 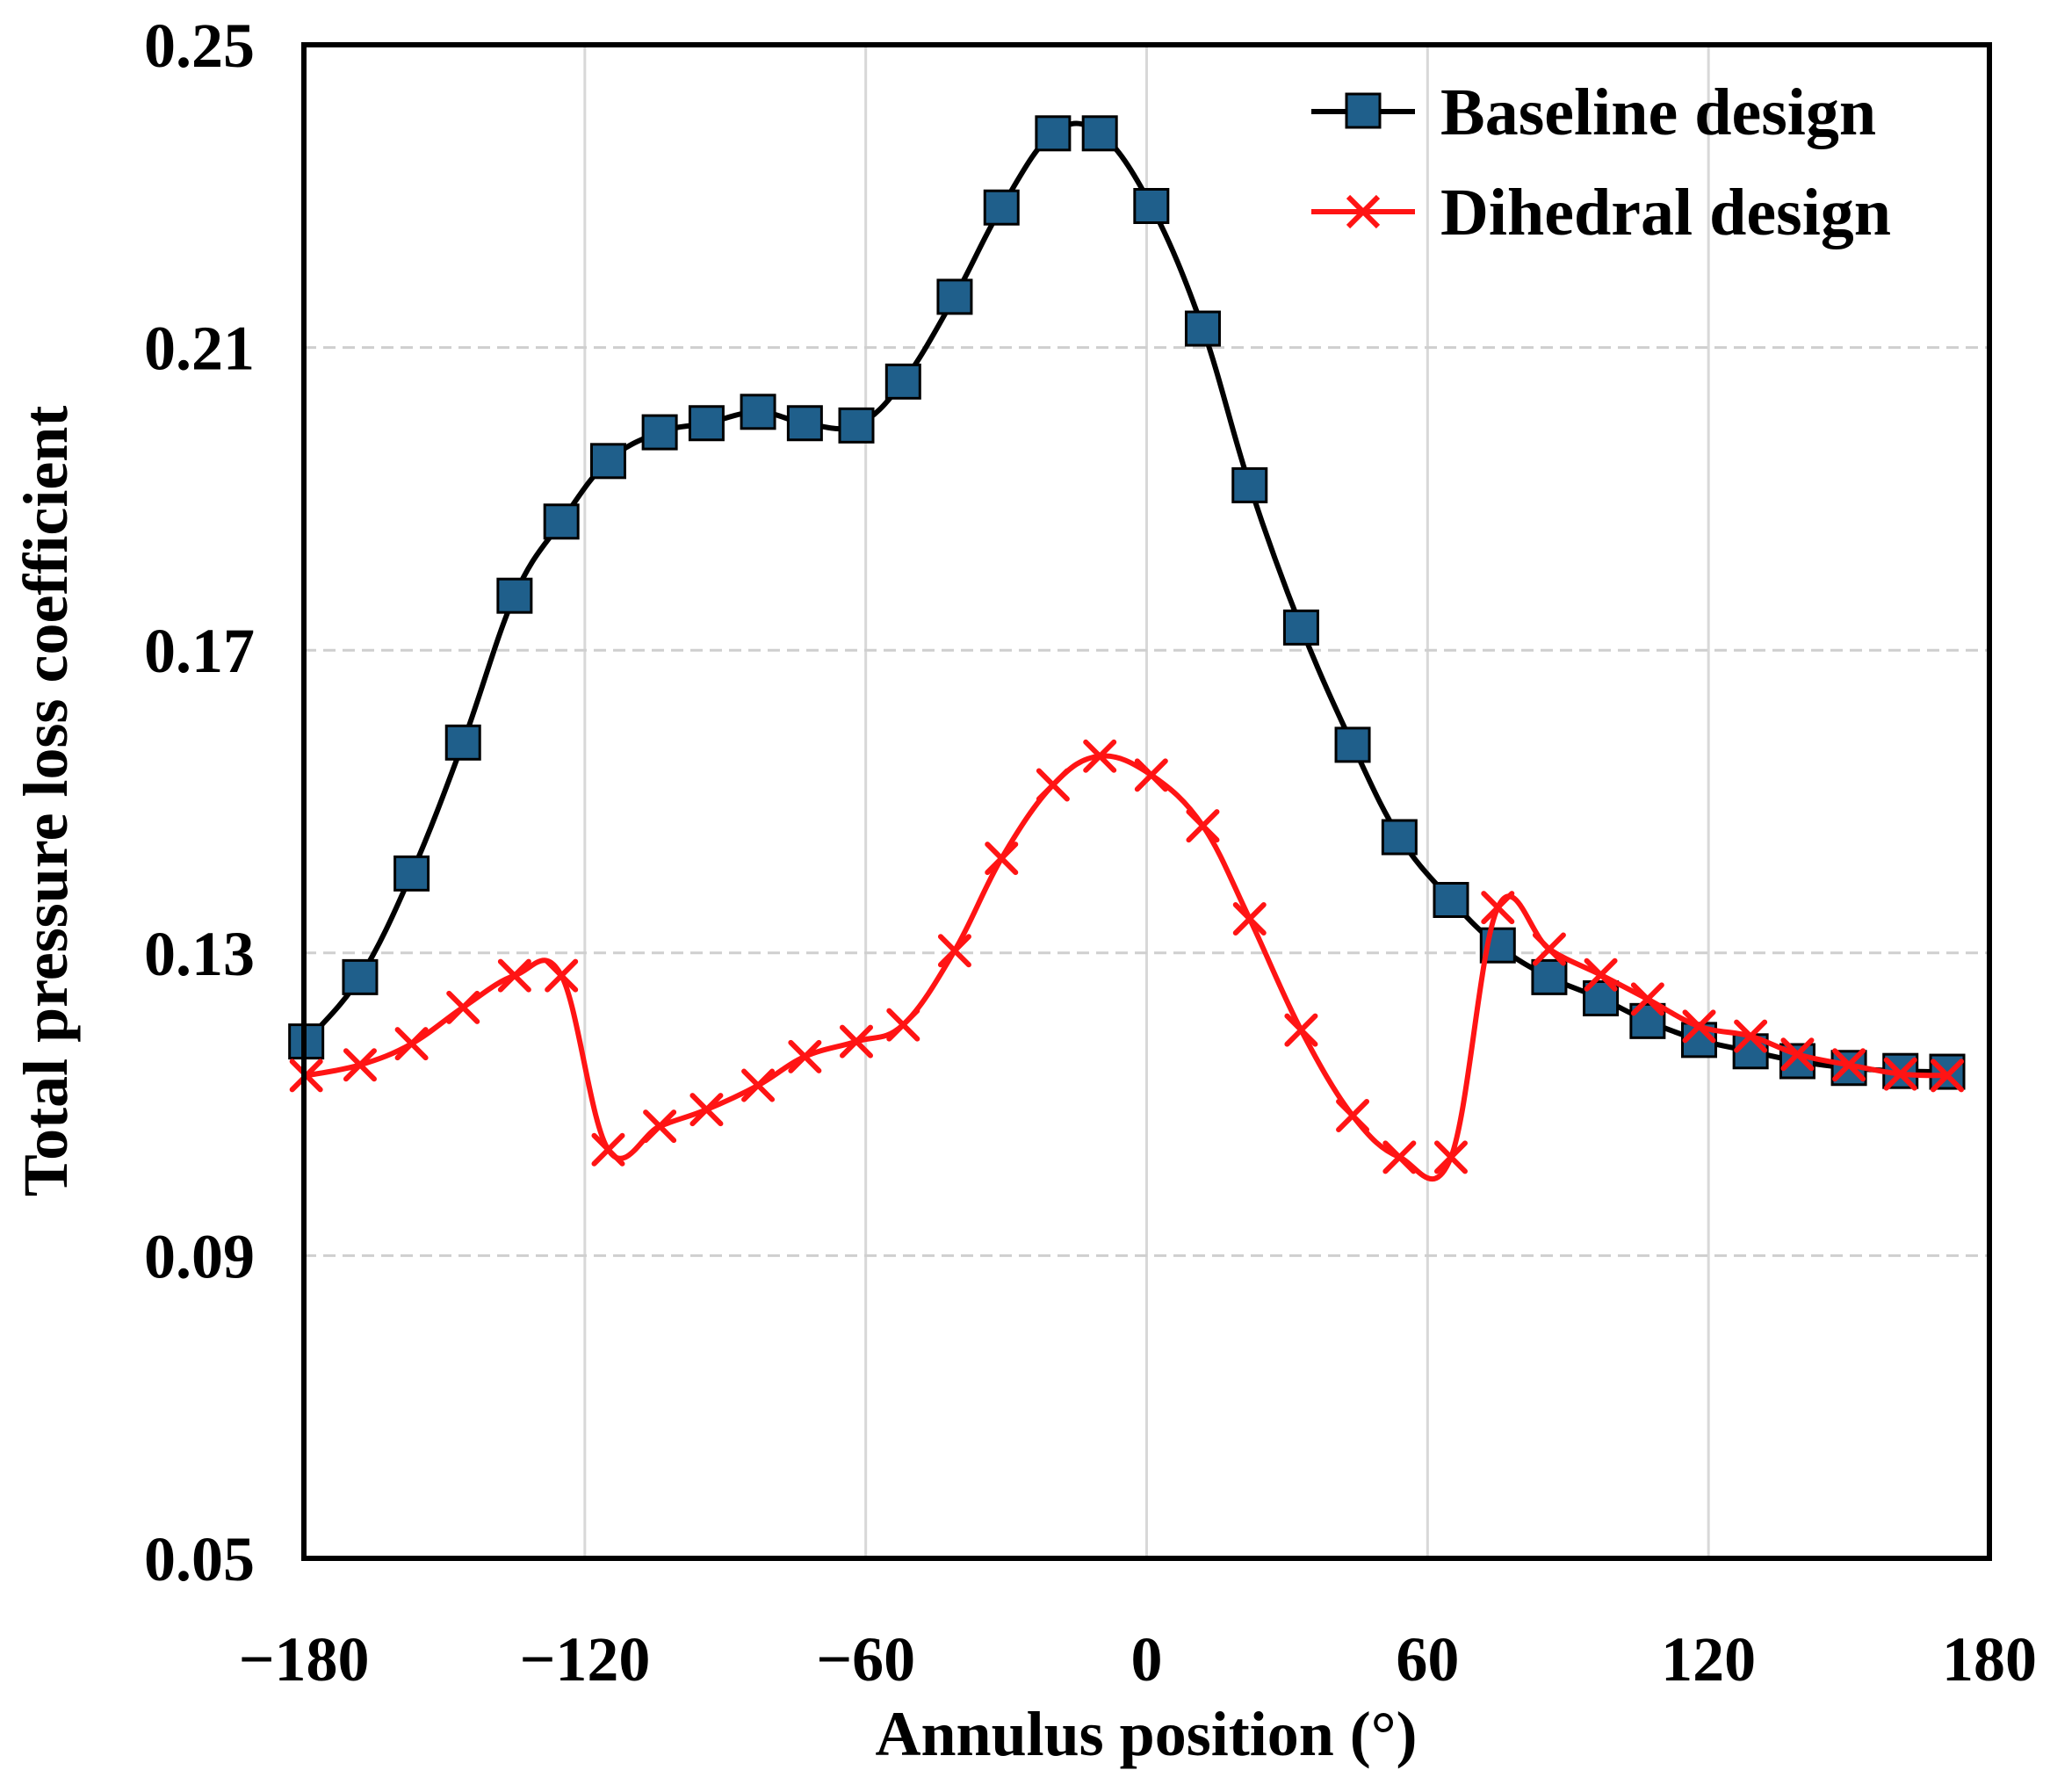 I want to click on legend-marker-baseline, so click(x=1363, y=110).